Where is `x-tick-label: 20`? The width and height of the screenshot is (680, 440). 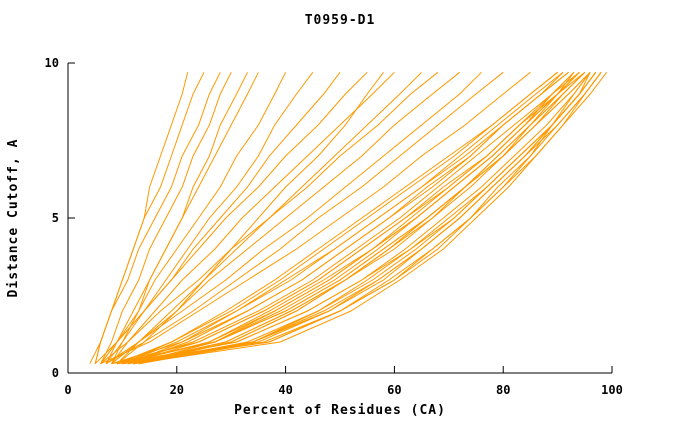
x-tick-label: 20 is located at coordinates (177, 390).